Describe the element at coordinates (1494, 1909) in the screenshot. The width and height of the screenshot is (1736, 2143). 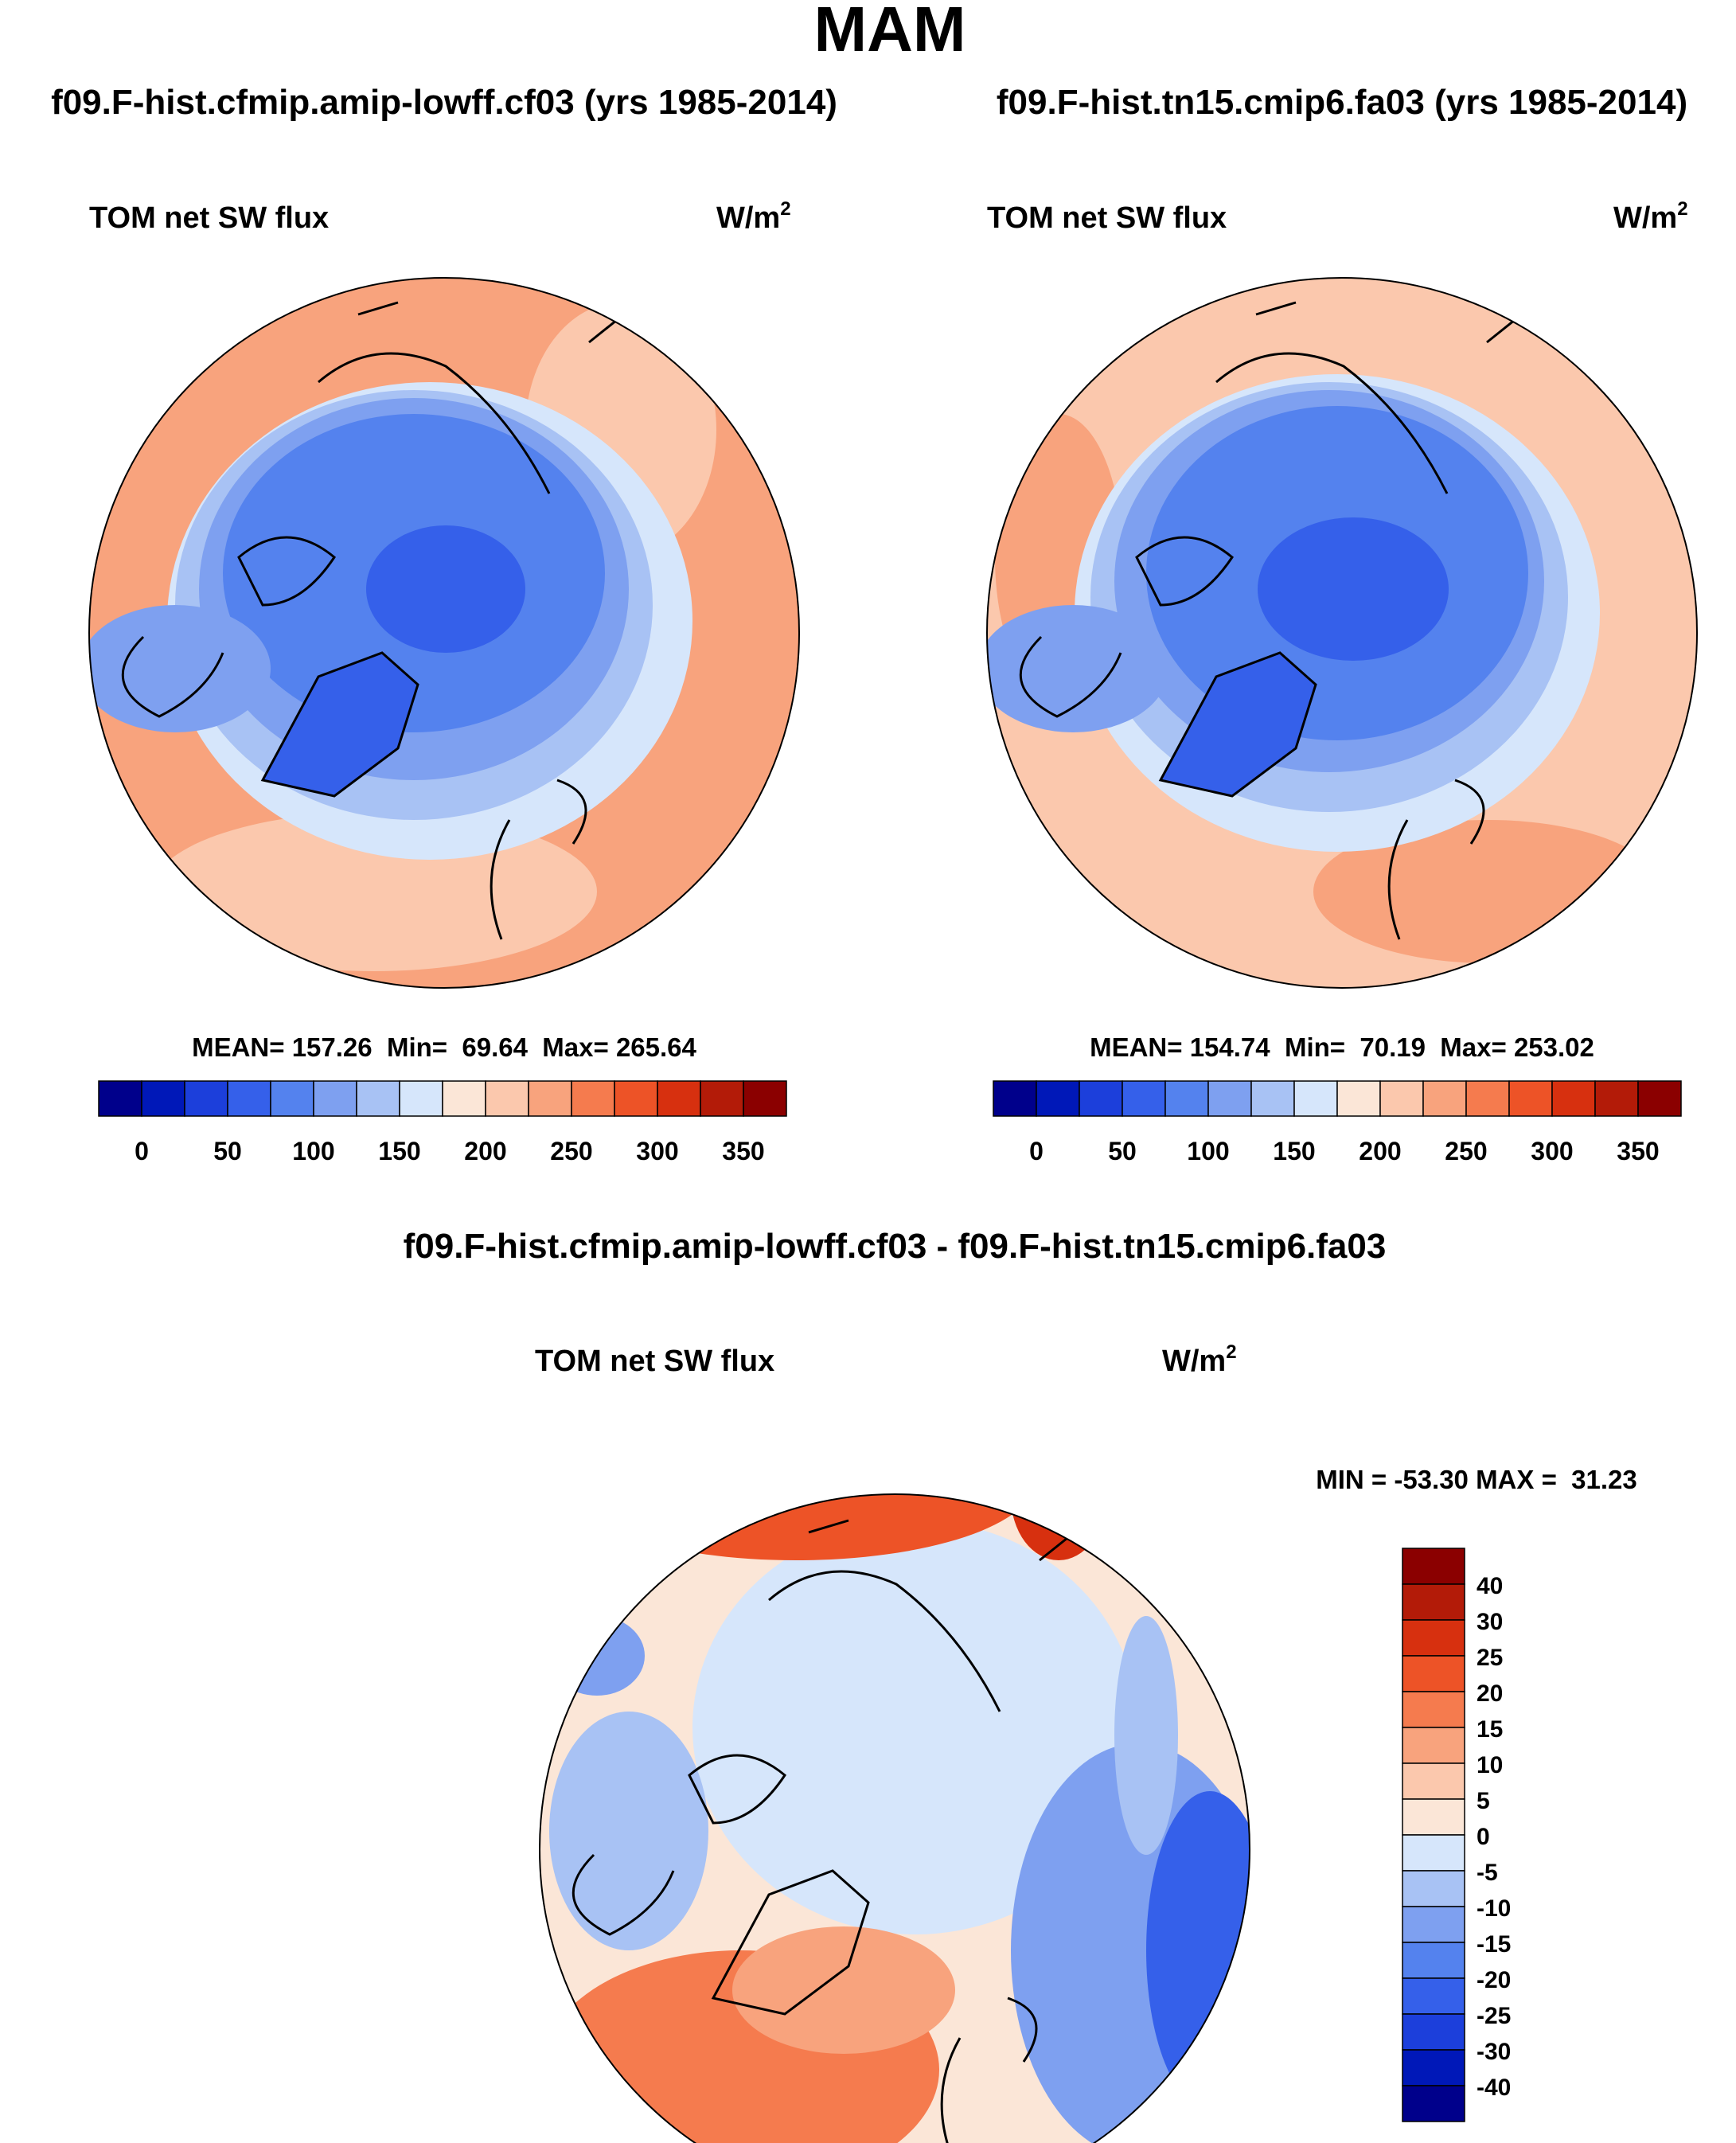
I see `panel-3-colorbar-tick-label: -10` at that location.